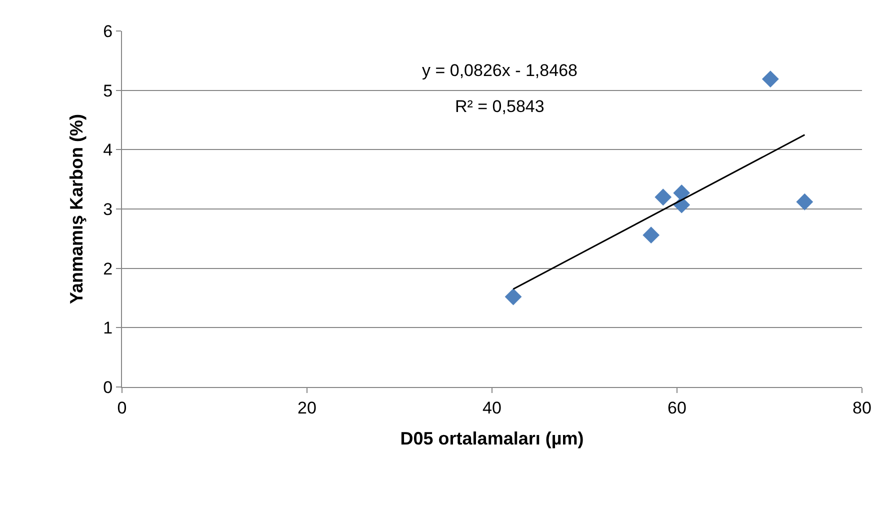  What do you see at coordinates (500, 70) in the screenshot?
I see `annotation: y = 0,0826x - 1,8468` at bounding box center [500, 70].